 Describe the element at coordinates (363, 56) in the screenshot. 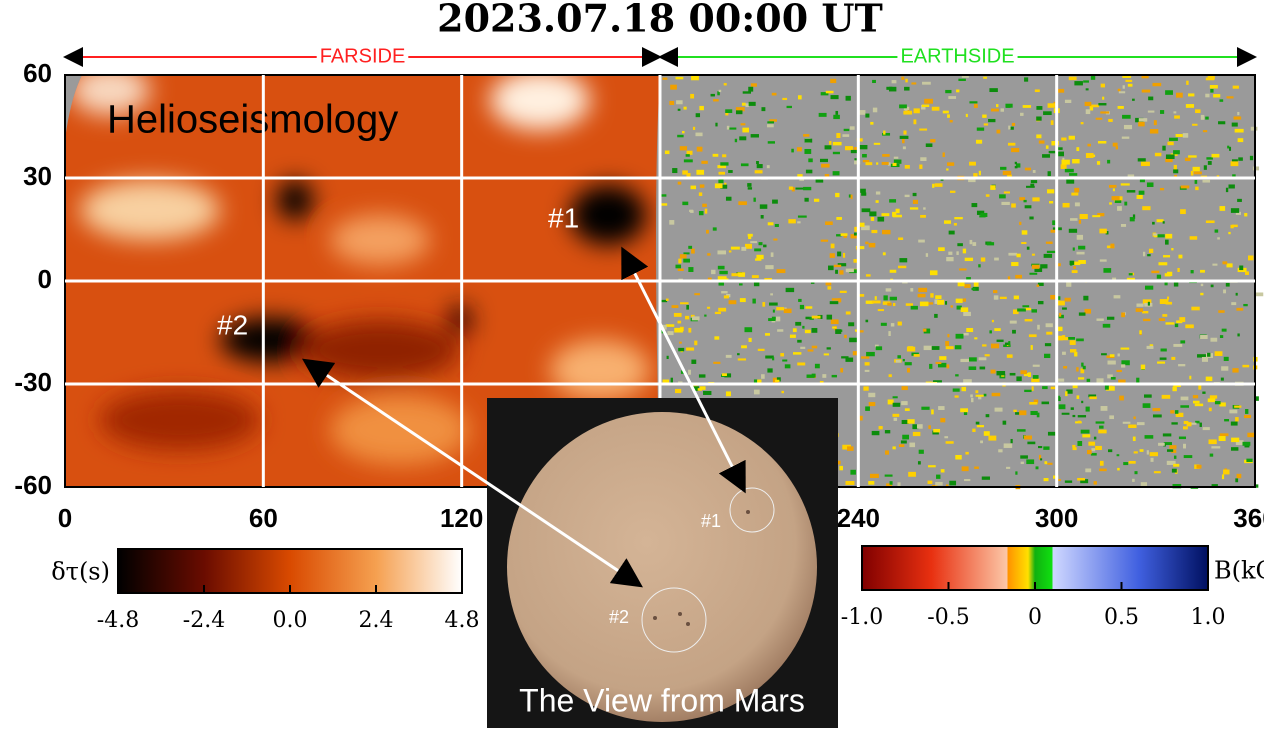

I see `region-label: FARSIDE` at that location.